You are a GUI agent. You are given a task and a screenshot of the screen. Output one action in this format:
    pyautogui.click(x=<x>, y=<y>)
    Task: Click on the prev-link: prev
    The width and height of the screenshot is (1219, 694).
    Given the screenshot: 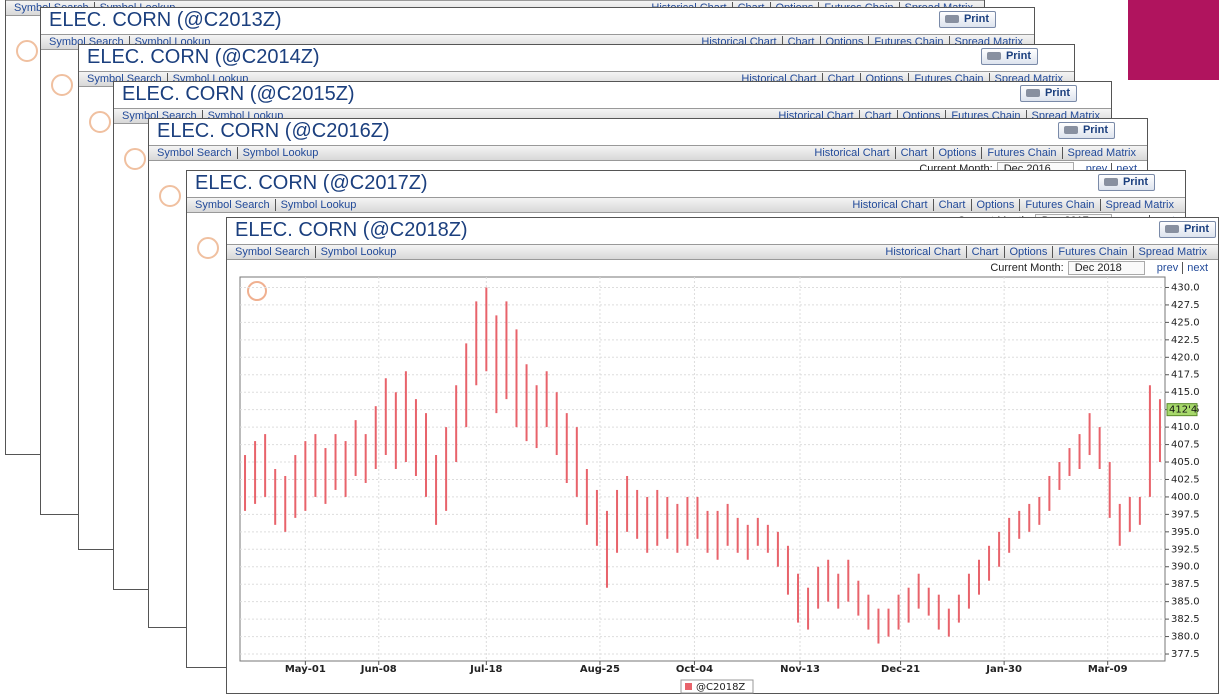 What is the action you would take?
    pyautogui.click(x=1167, y=268)
    